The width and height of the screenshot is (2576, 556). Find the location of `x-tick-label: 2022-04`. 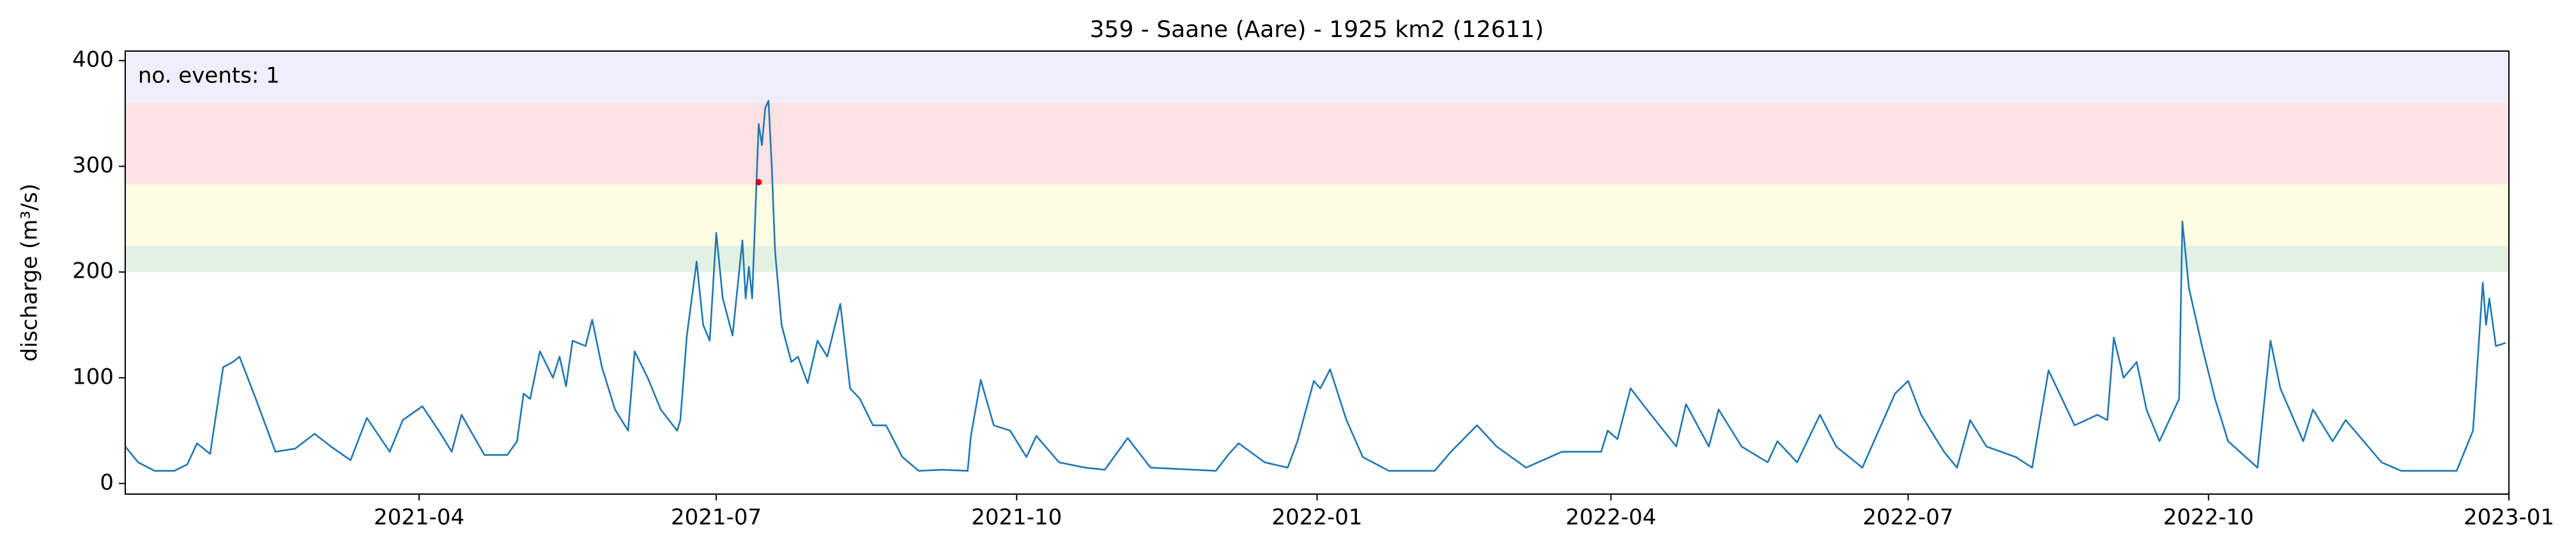

x-tick-label: 2022-04 is located at coordinates (1610, 517).